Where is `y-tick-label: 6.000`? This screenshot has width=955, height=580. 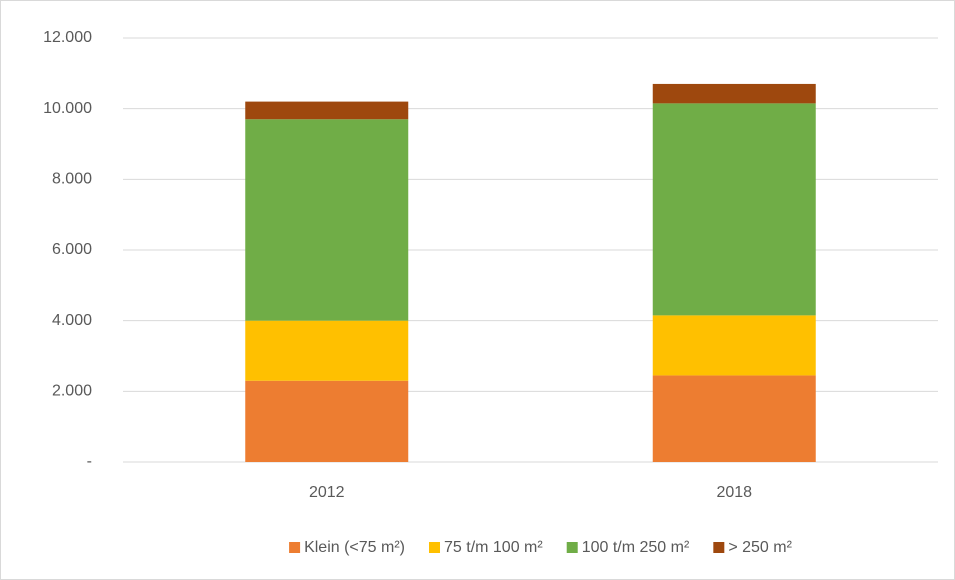 y-tick-label: 6.000 is located at coordinates (72, 249).